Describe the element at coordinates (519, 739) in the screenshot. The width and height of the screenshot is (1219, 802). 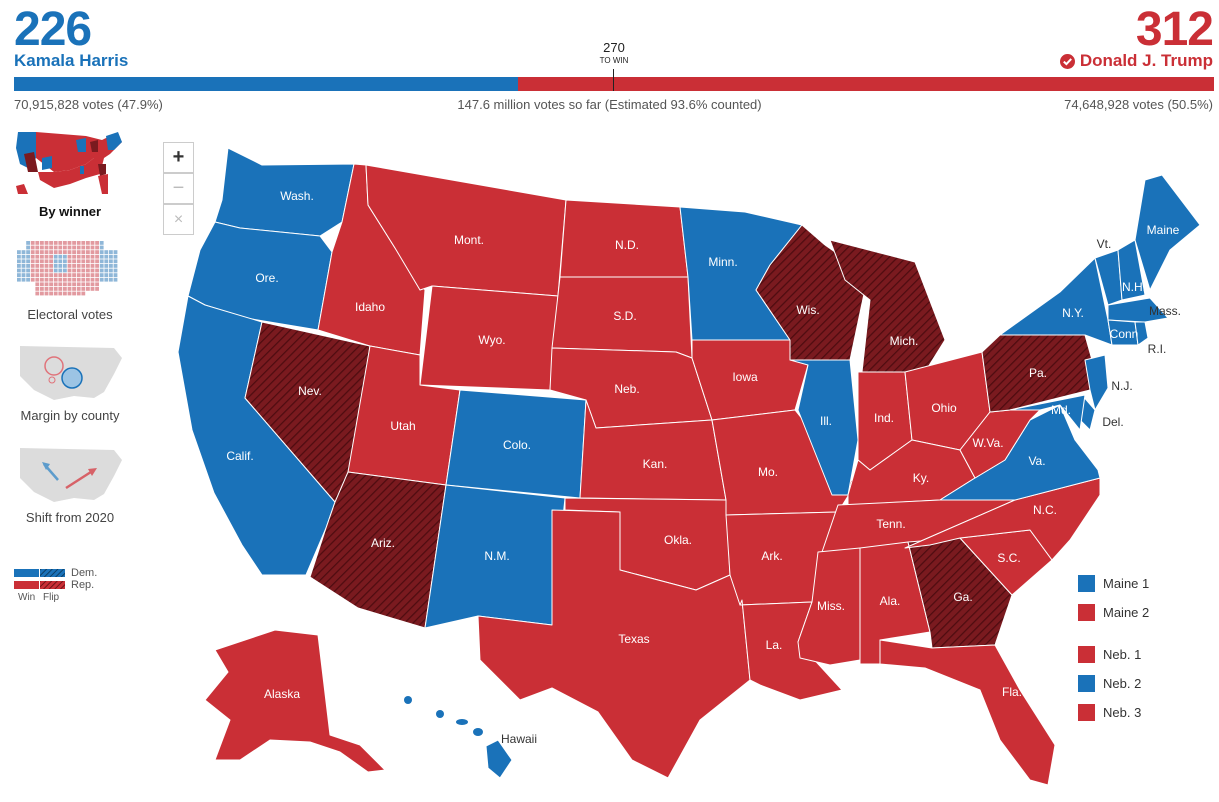
I see `label-hi: Hawaii` at that location.